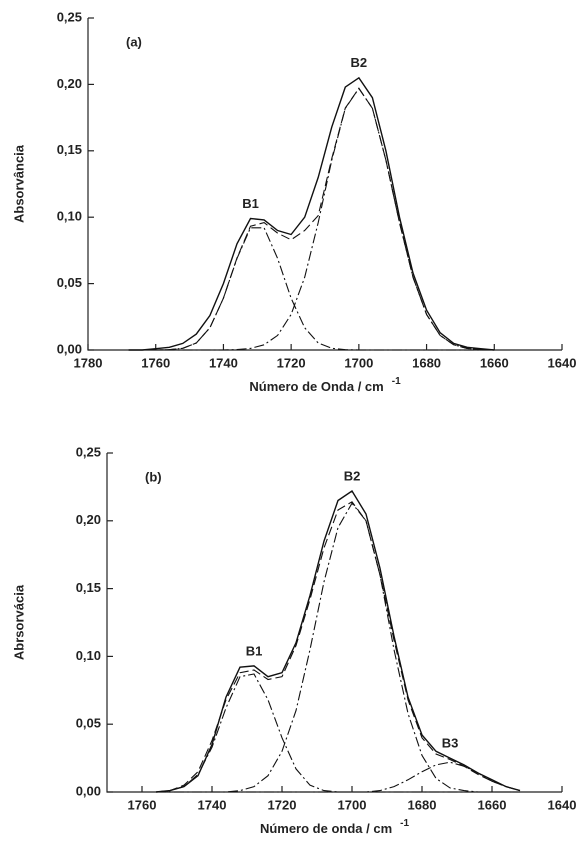 The width and height of the screenshot is (584, 850). What do you see at coordinates (88, 362) in the screenshot?
I see `x-tick-label: 1780` at bounding box center [88, 362].